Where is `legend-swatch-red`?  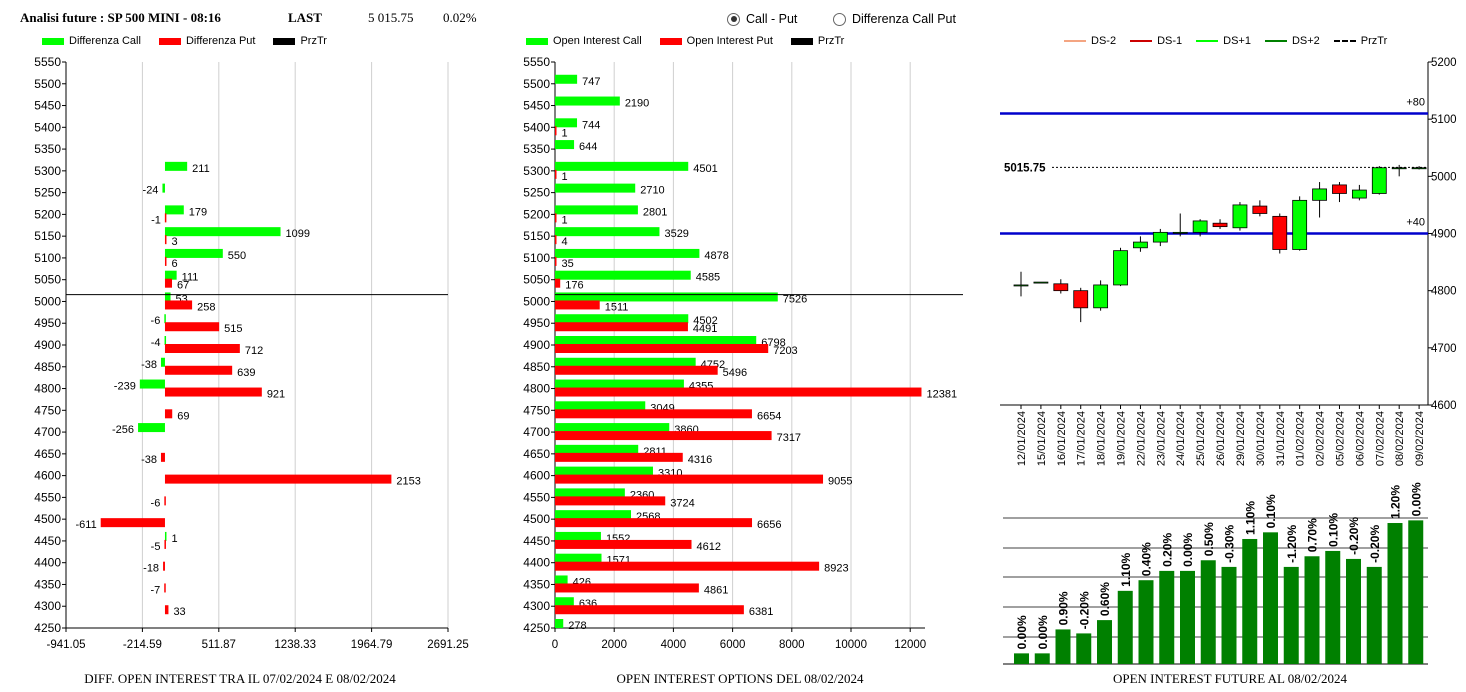 legend-swatch-red is located at coordinates (670, 41).